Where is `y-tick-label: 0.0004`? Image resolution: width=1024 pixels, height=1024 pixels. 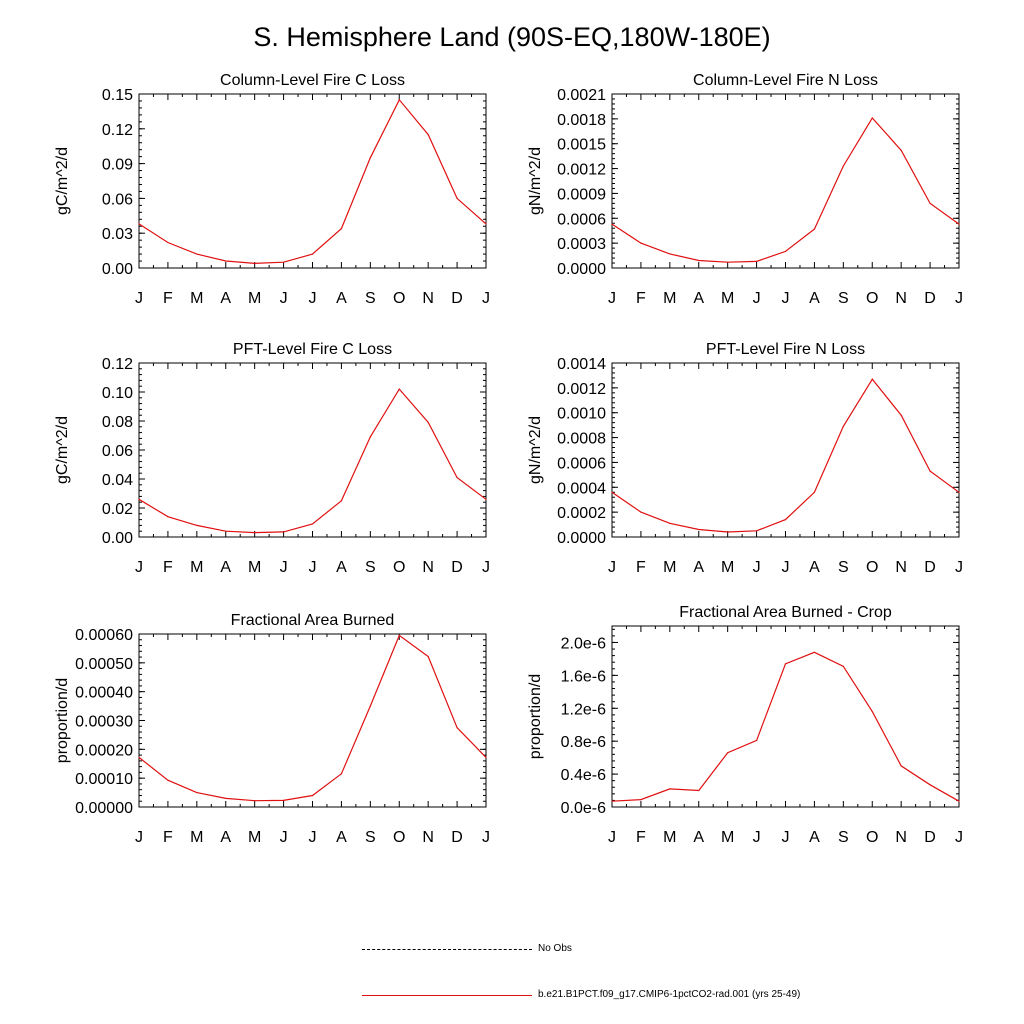 y-tick-label: 0.0004 is located at coordinates (581, 488).